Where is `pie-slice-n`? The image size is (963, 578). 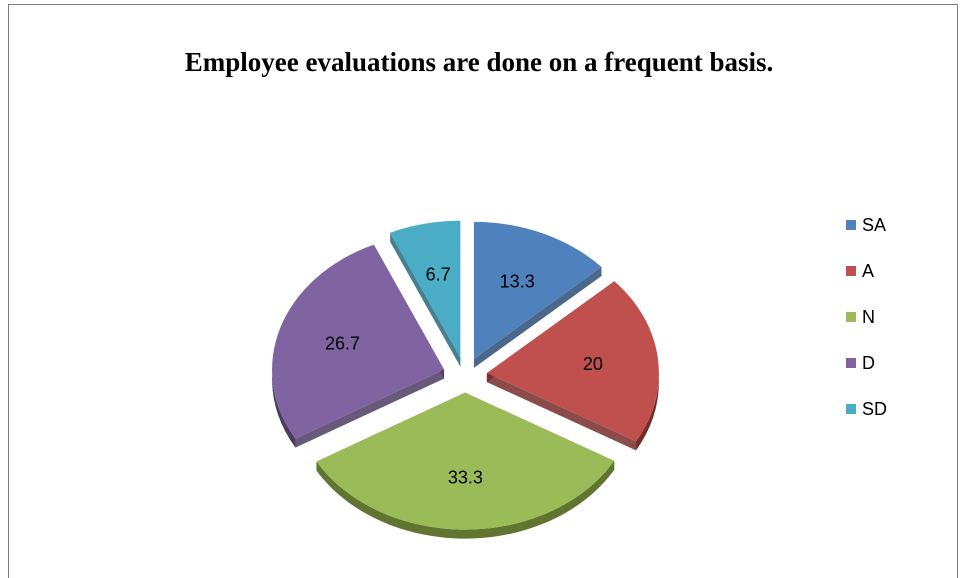
pie-slice-n is located at coordinates (465, 461).